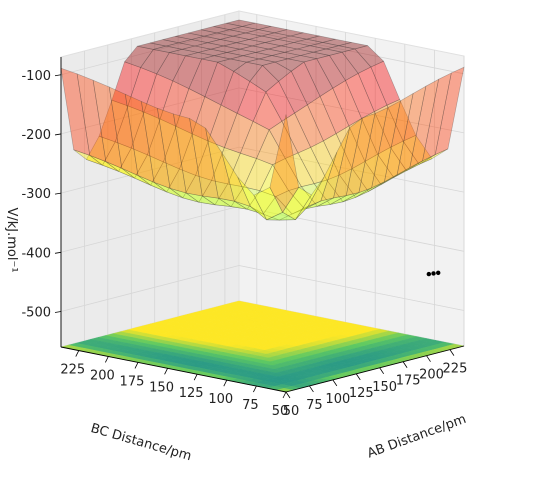  What do you see at coordinates (36, 253) in the screenshot?
I see `z-tick-label: -400` at bounding box center [36, 253].